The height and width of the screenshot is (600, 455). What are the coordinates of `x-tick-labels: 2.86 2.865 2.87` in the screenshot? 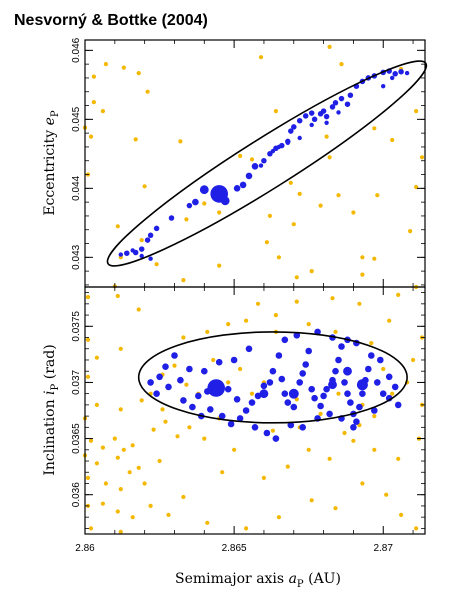 It's located at (234, 548).